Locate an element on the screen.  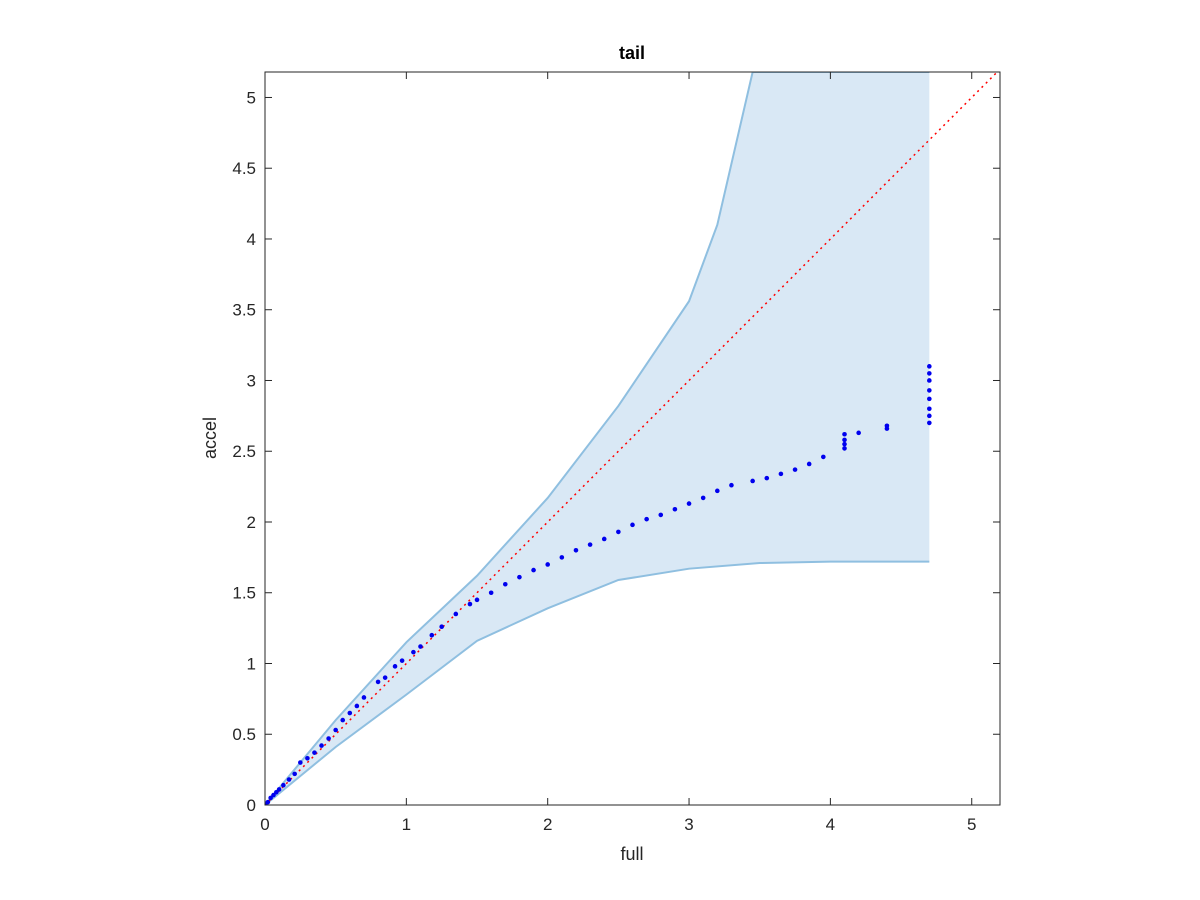
y-tick-label: 3 is located at coordinates (251, 380).